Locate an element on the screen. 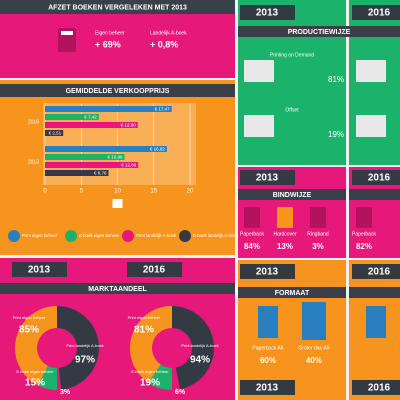 The height and width of the screenshot is (400, 400). section-title: BINDWIJZE is located at coordinates (292, 195).